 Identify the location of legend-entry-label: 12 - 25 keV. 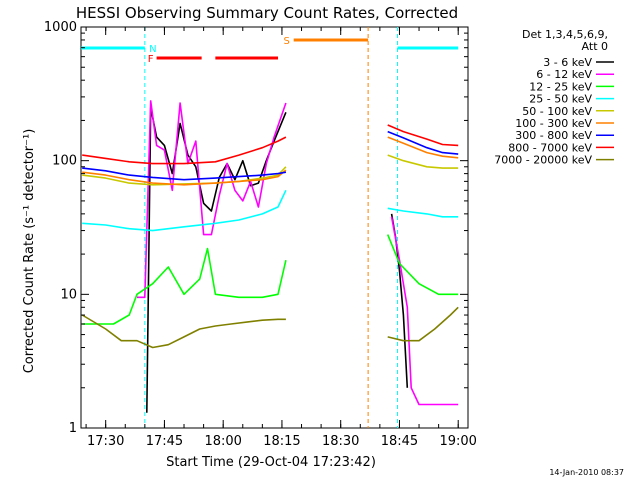
(560, 86).